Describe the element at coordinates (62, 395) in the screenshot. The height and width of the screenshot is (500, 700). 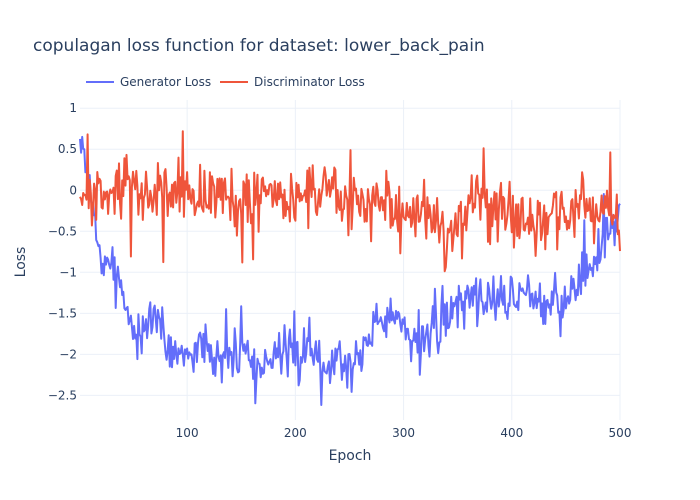
I see `y-tick-label: −2.5` at that location.